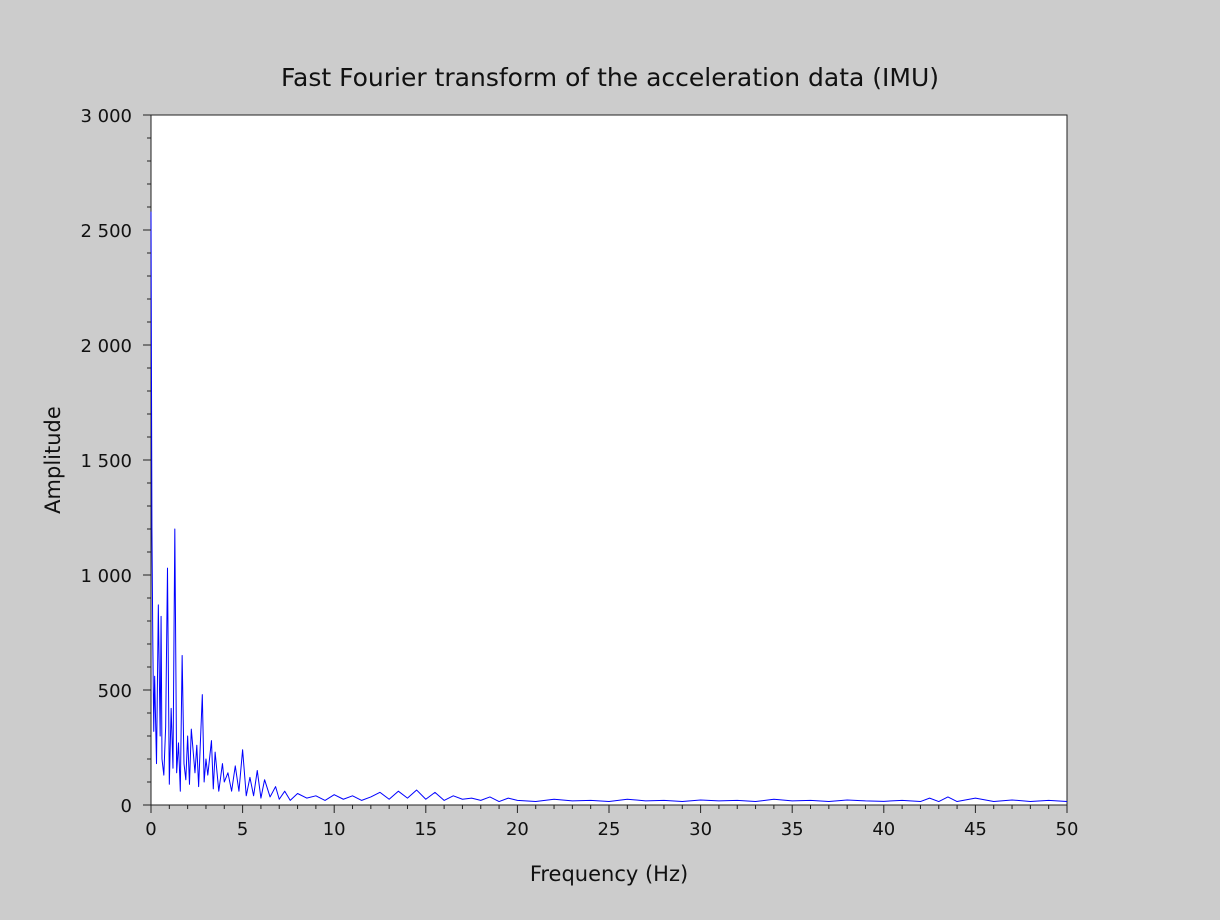 Image resolution: width=1220 pixels, height=920 pixels. What do you see at coordinates (106, 231) in the screenshot?
I see `y-tick-label-5: 2 500` at bounding box center [106, 231].